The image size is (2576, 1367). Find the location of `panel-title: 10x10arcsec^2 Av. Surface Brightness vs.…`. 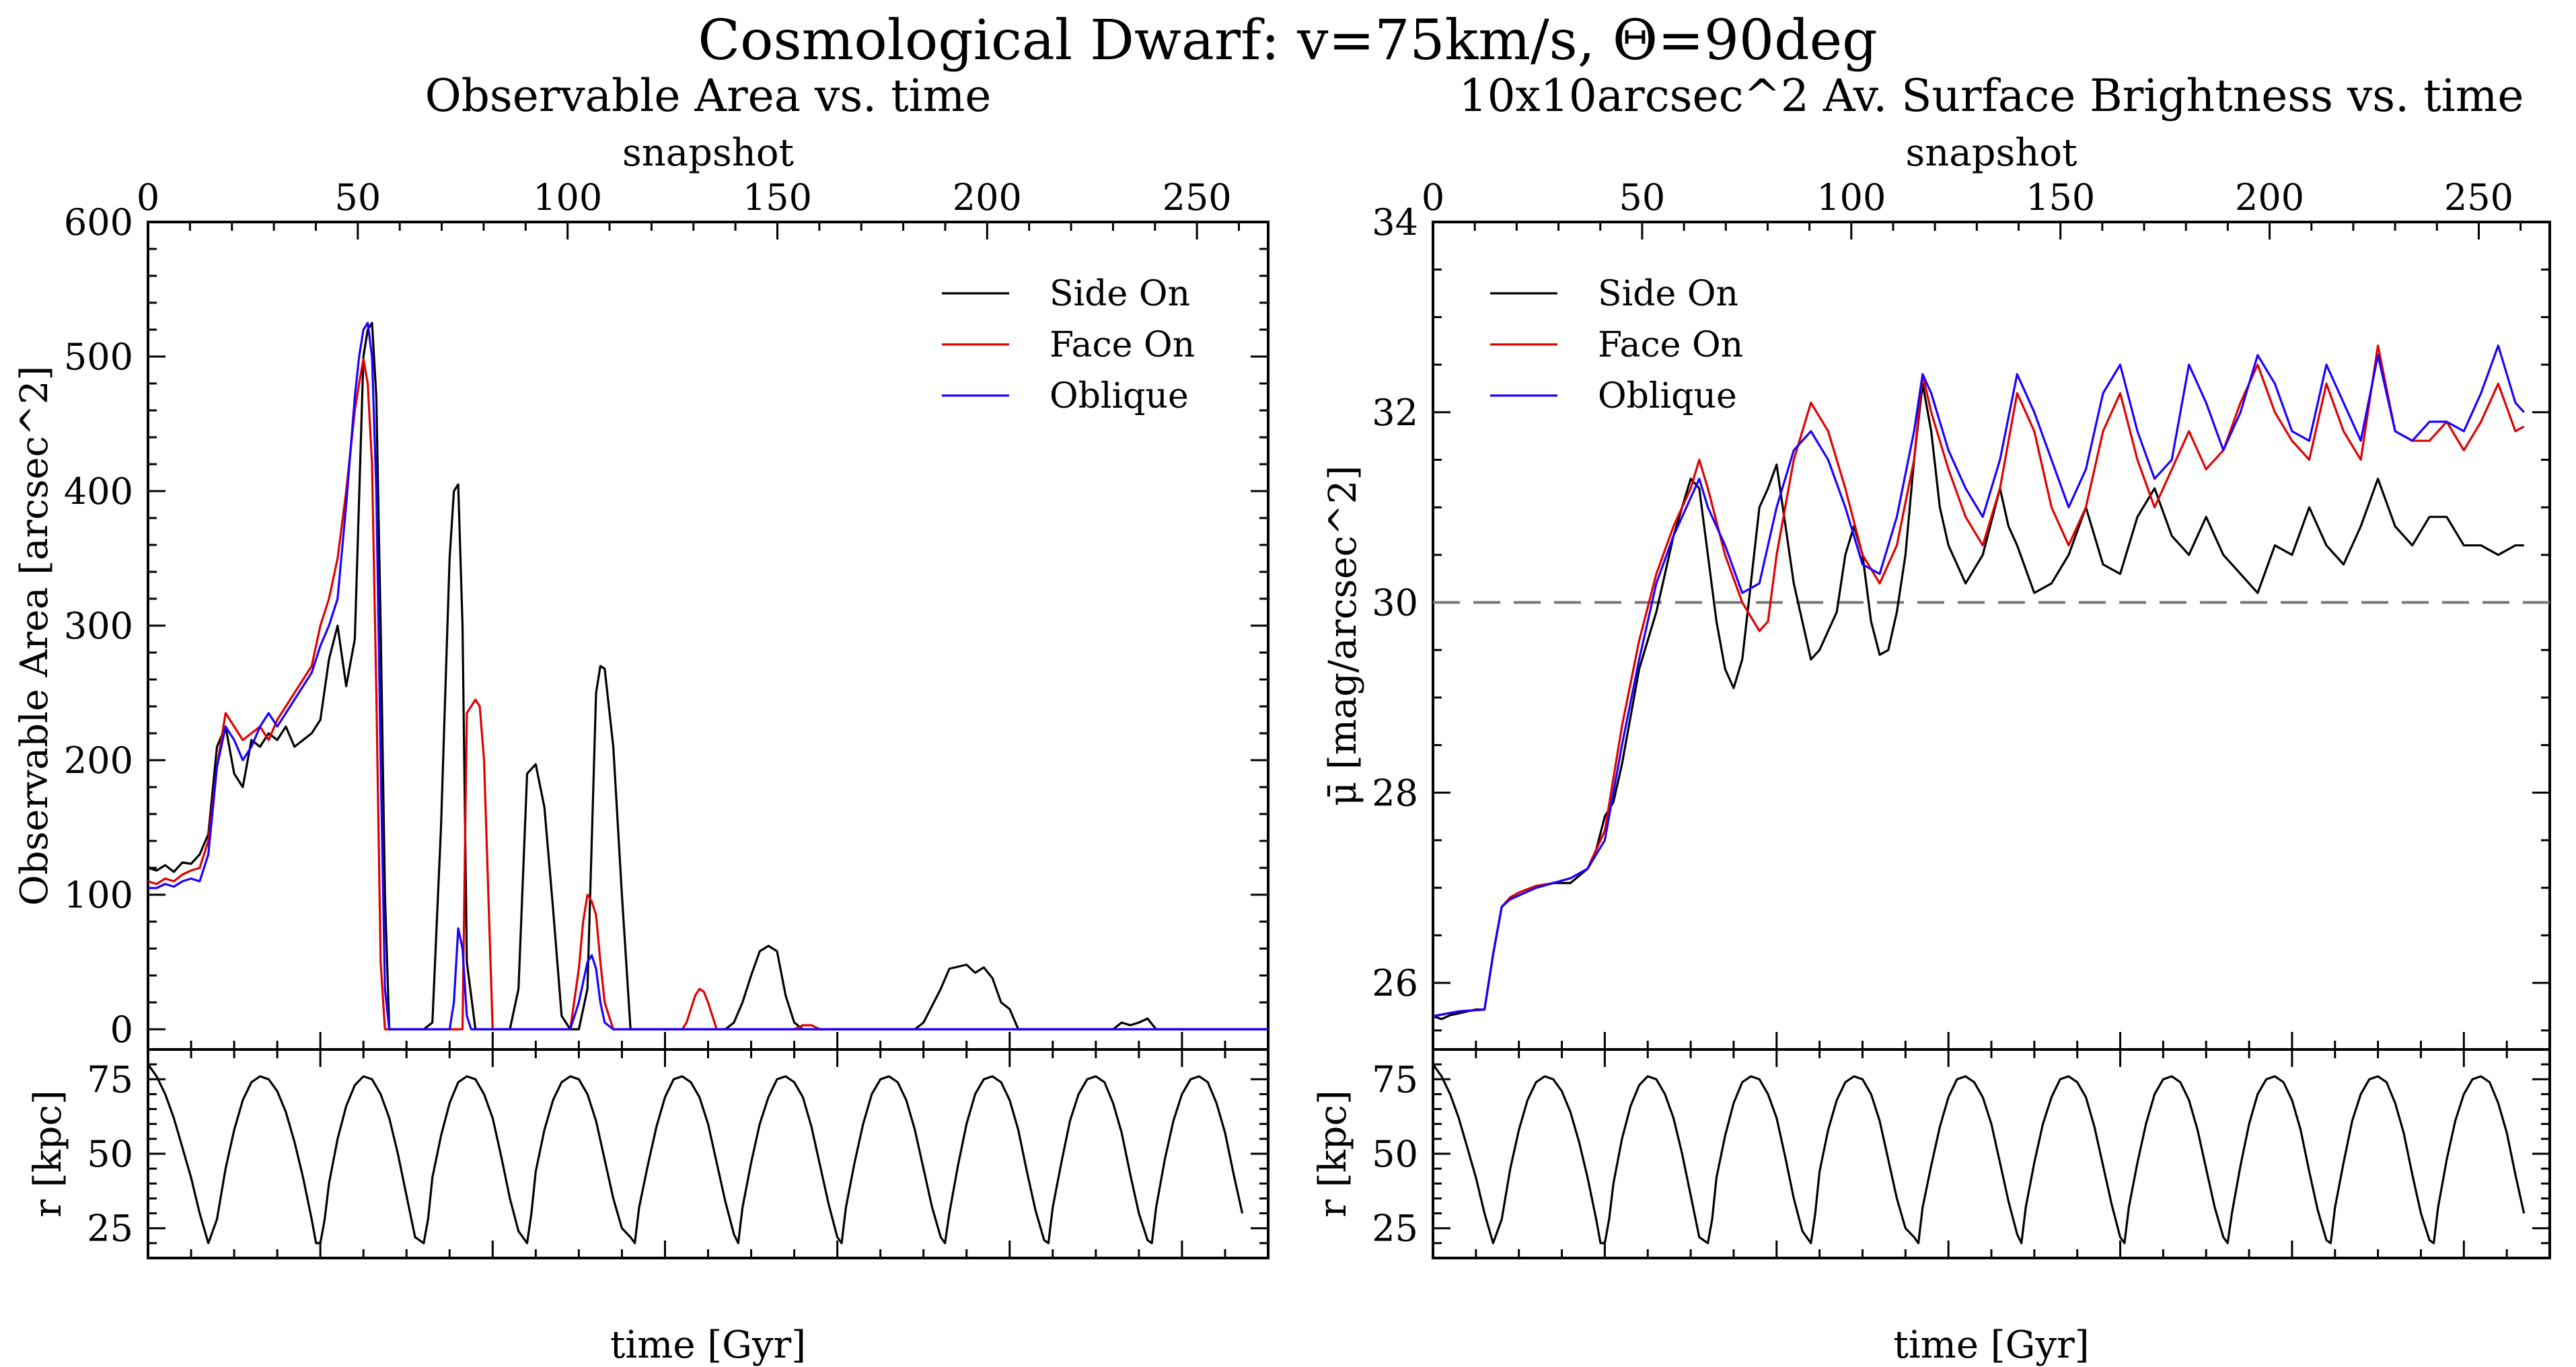

panel-title: 10x10arcsec^2 Av. Surface Brightness vs.… is located at coordinates (1992, 96).